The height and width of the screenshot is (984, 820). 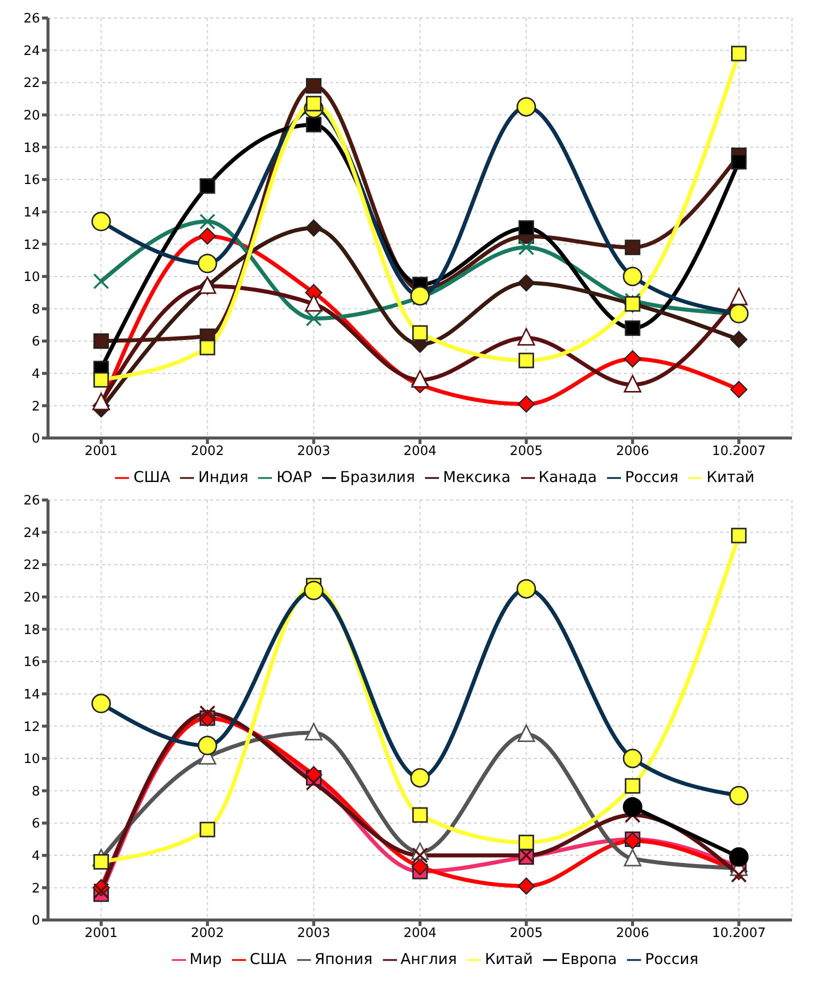 I want to click on legend-label: Япония, so click(x=343, y=959).